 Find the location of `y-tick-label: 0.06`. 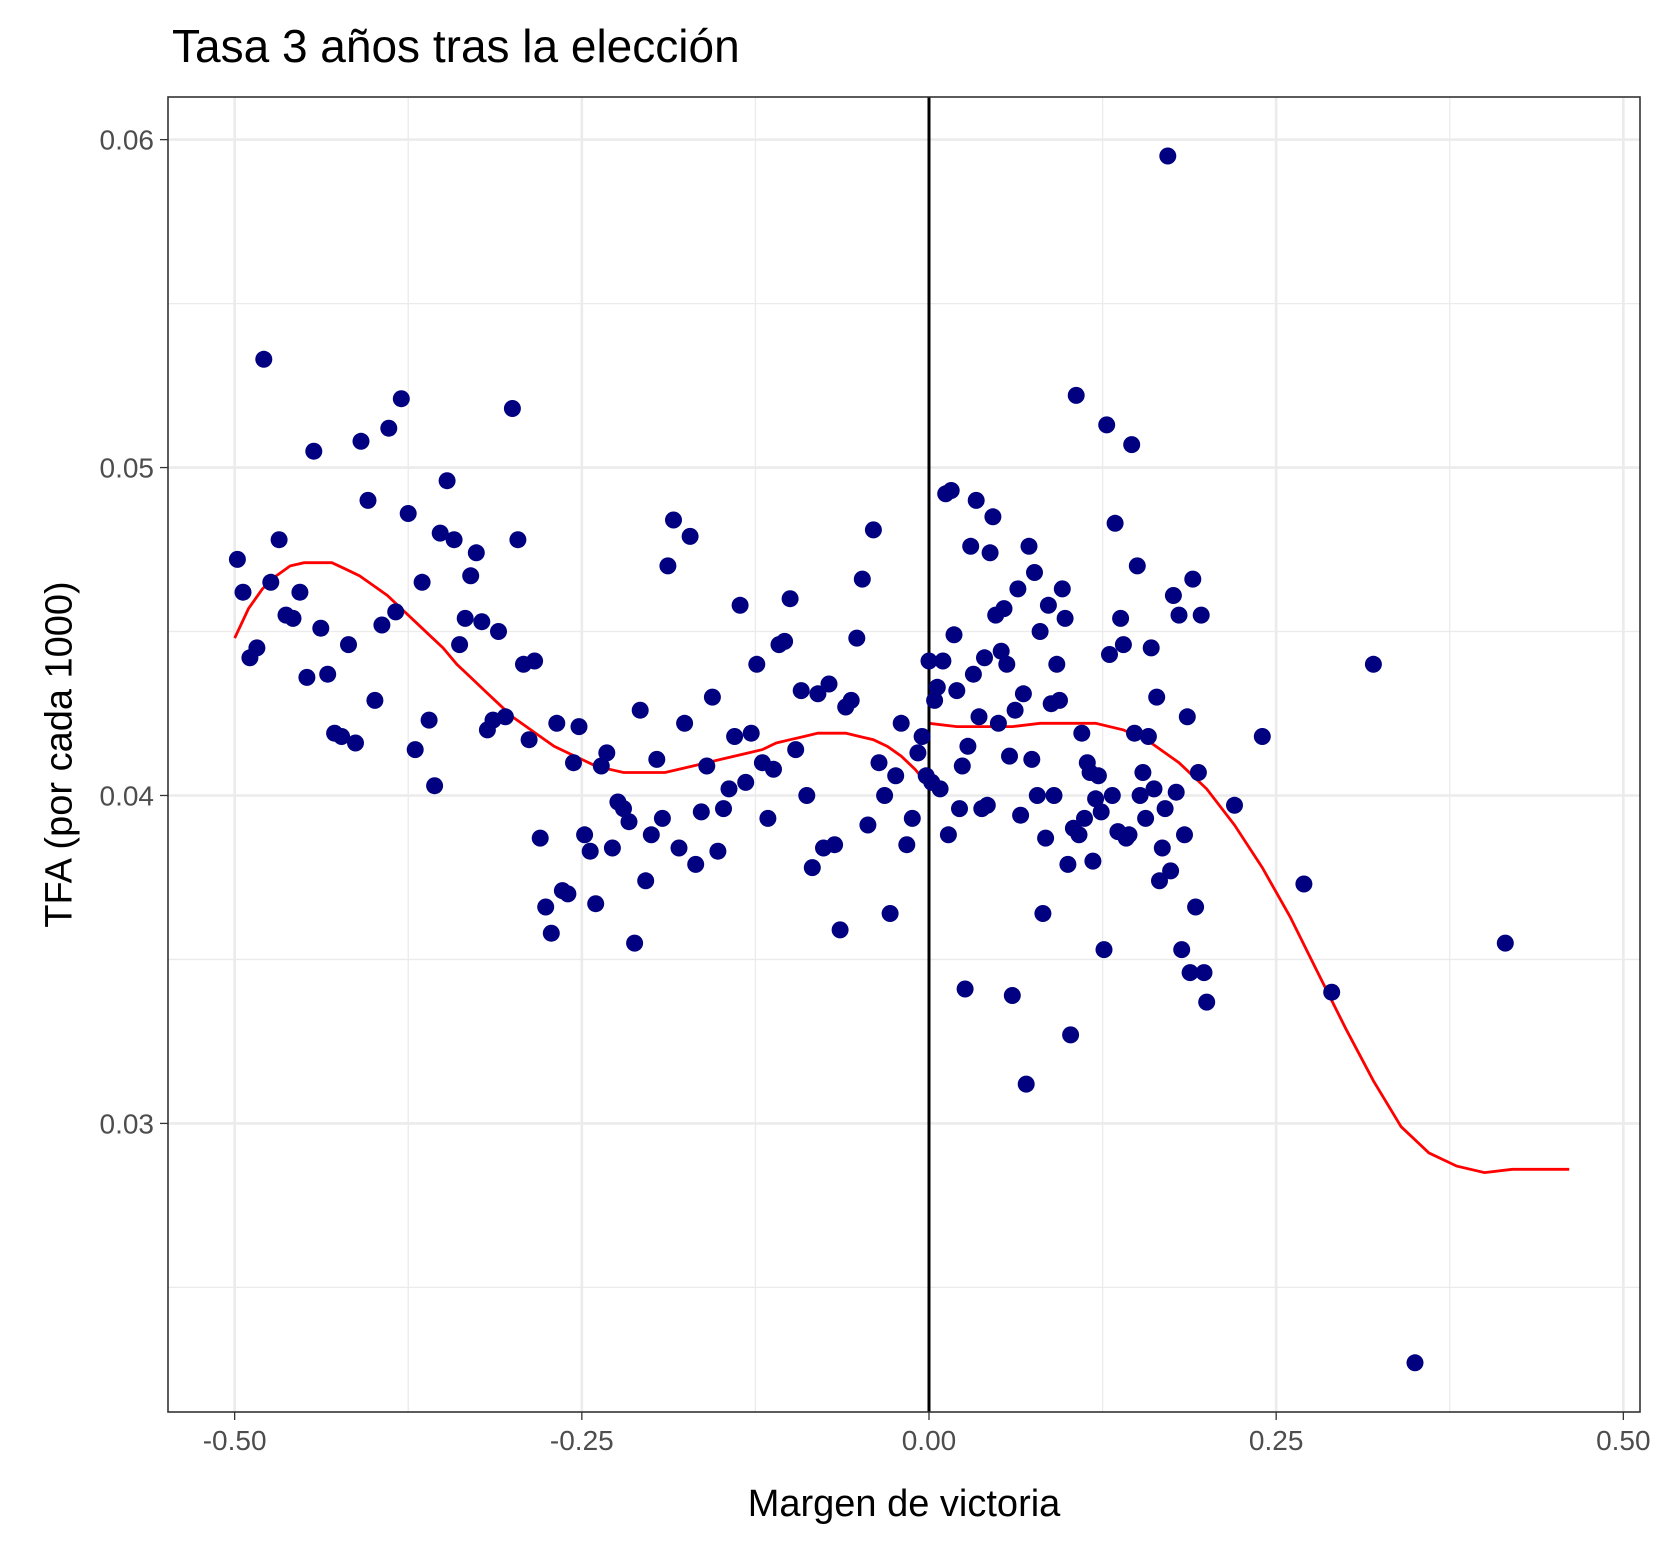

y-tick-label: 0.06 is located at coordinates (127, 140).